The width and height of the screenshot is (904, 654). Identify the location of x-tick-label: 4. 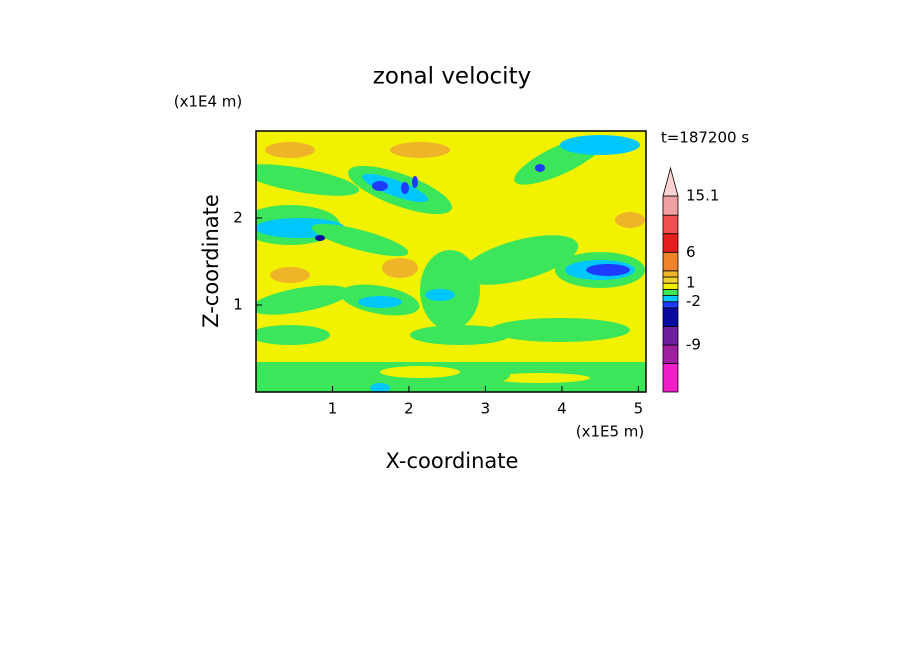
(562, 409).